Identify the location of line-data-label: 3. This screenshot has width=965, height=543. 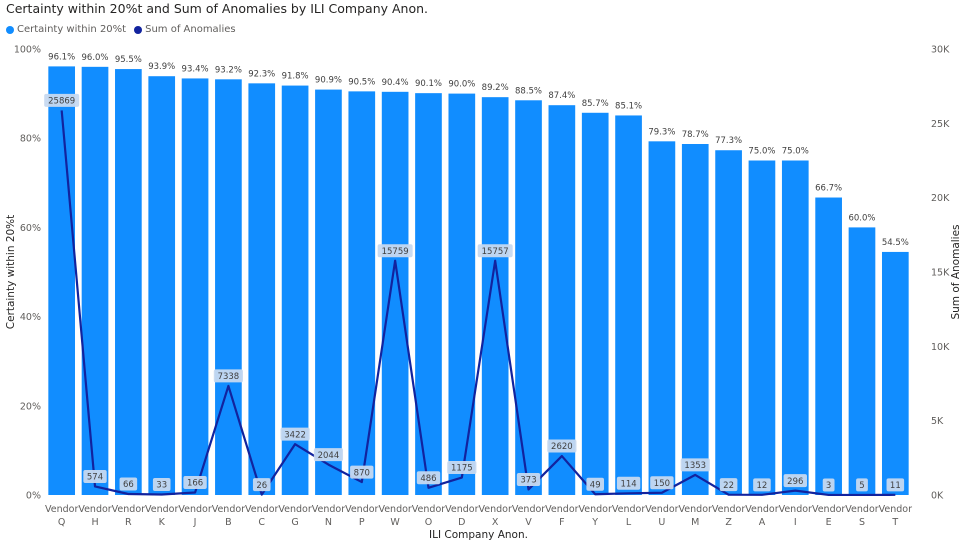
(828, 486).